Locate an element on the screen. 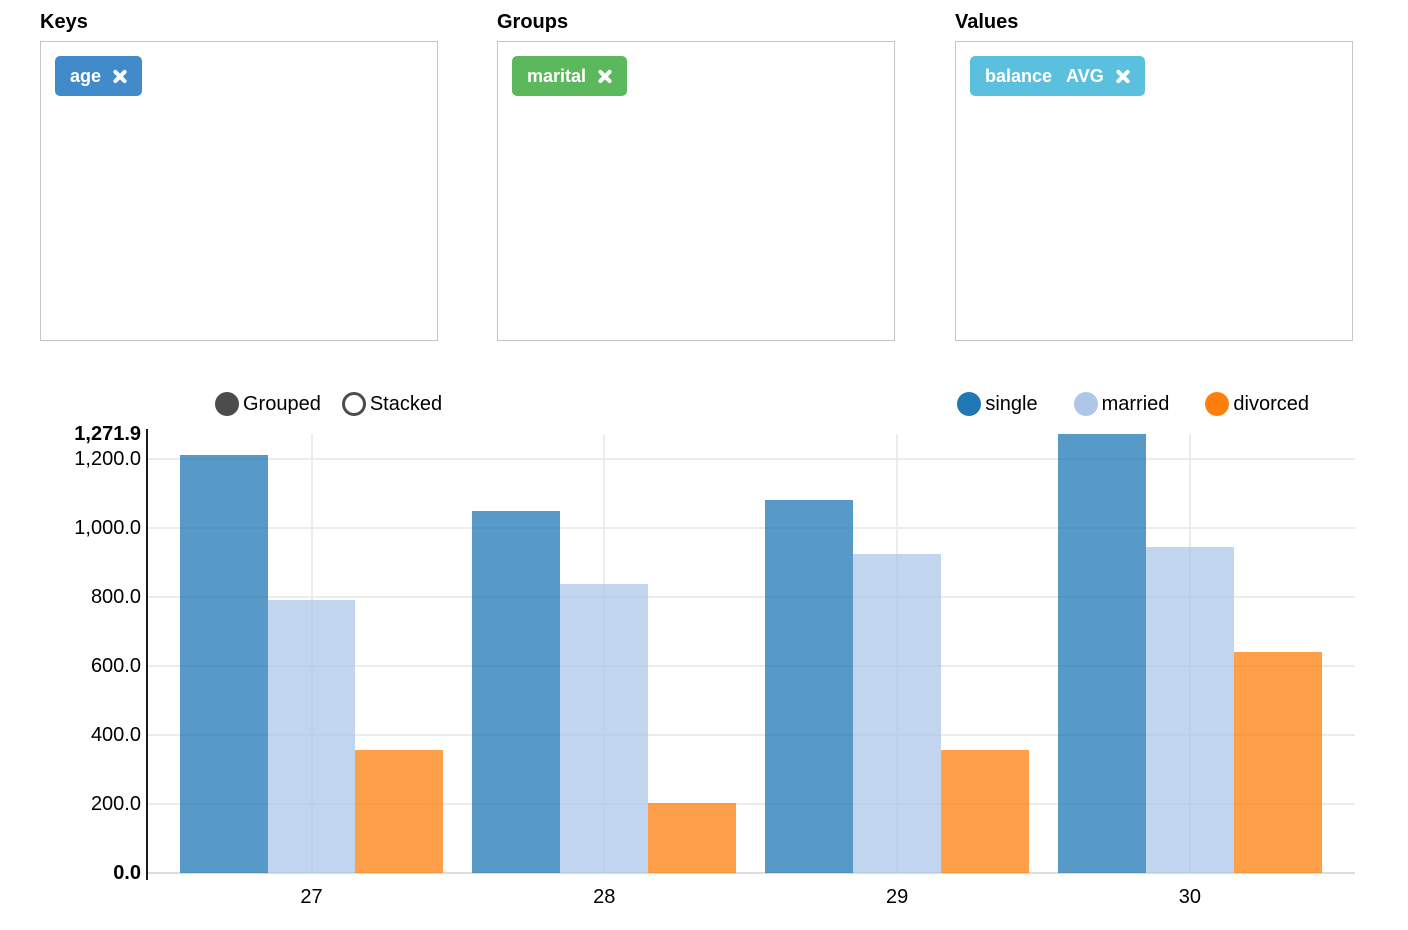 The height and width of the screenshot is (930, 1408). values-dropzone: balance AVG is located at coordinates (1154, 191).